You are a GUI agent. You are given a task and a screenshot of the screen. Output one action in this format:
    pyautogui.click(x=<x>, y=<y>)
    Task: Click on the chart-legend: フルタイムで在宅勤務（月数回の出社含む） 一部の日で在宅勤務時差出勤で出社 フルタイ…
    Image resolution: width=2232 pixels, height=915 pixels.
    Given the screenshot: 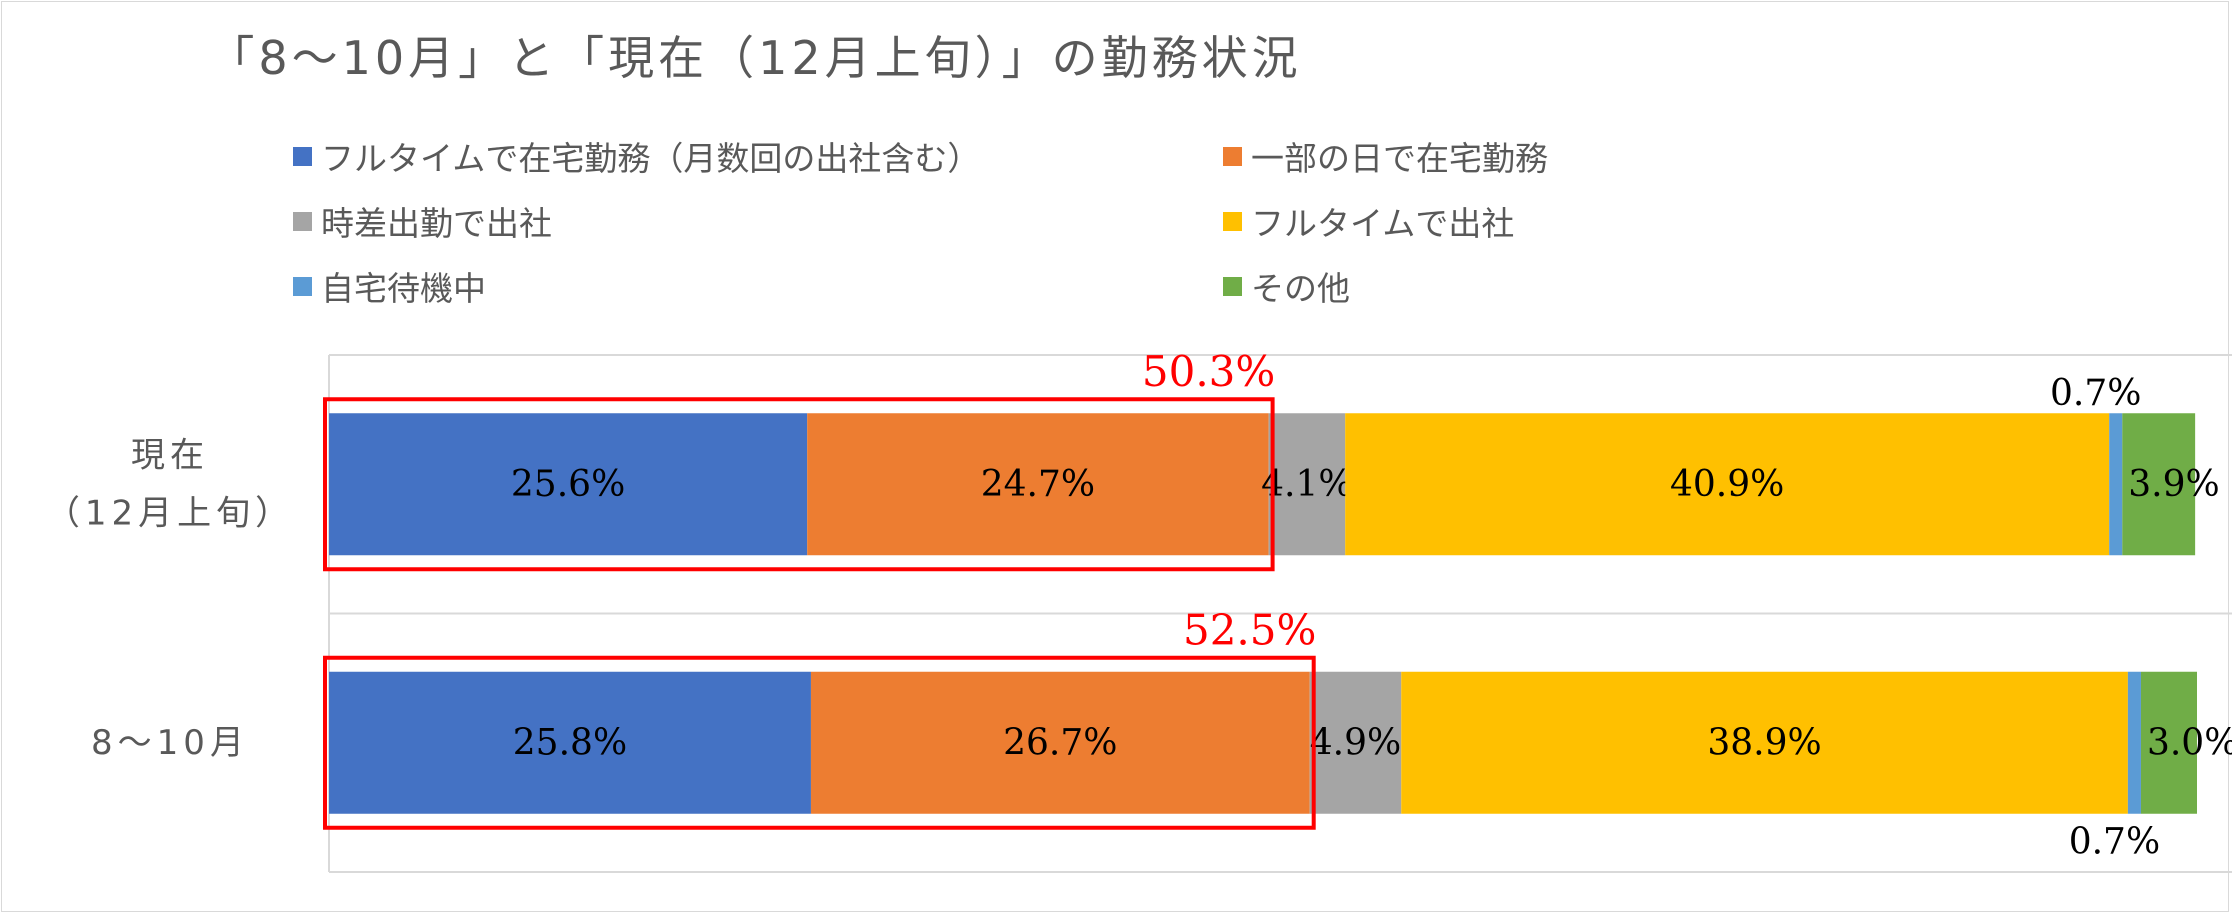 What is the action you would take?
    pyautogui.click(x=943, y=224)
    